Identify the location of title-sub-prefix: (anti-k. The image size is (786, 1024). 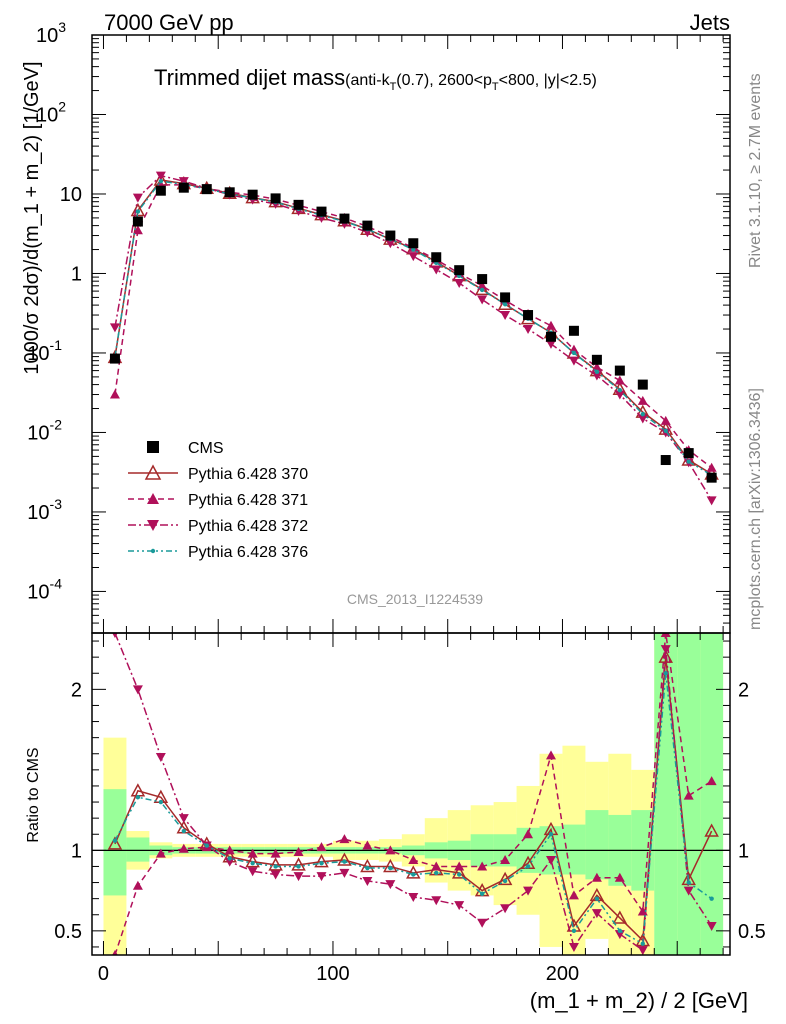
(367, 80).